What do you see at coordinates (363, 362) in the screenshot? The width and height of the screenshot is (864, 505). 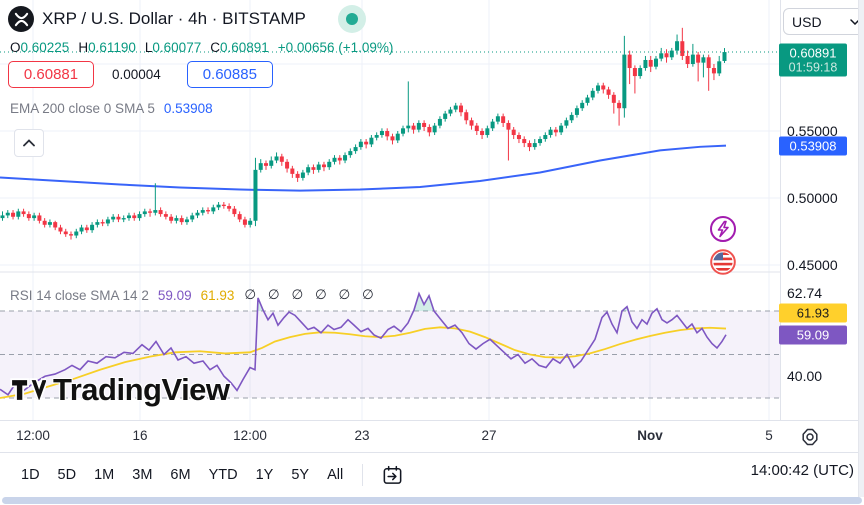 I see `rsi-ma-line` at bounding box center [363, 362].